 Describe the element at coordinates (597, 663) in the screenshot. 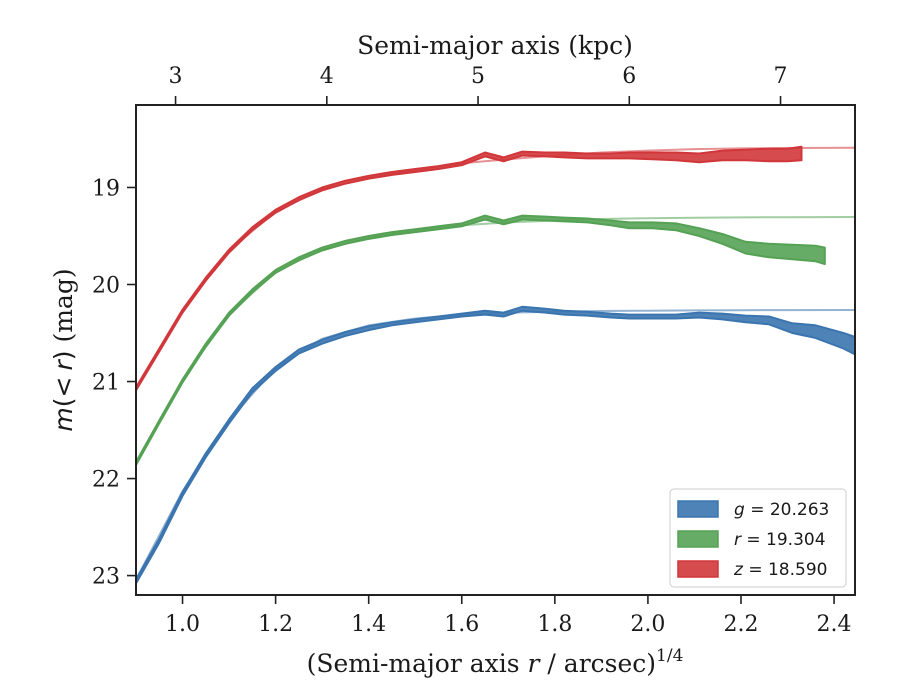

I see `x-axis-title-post: / arcsec)` at that location.